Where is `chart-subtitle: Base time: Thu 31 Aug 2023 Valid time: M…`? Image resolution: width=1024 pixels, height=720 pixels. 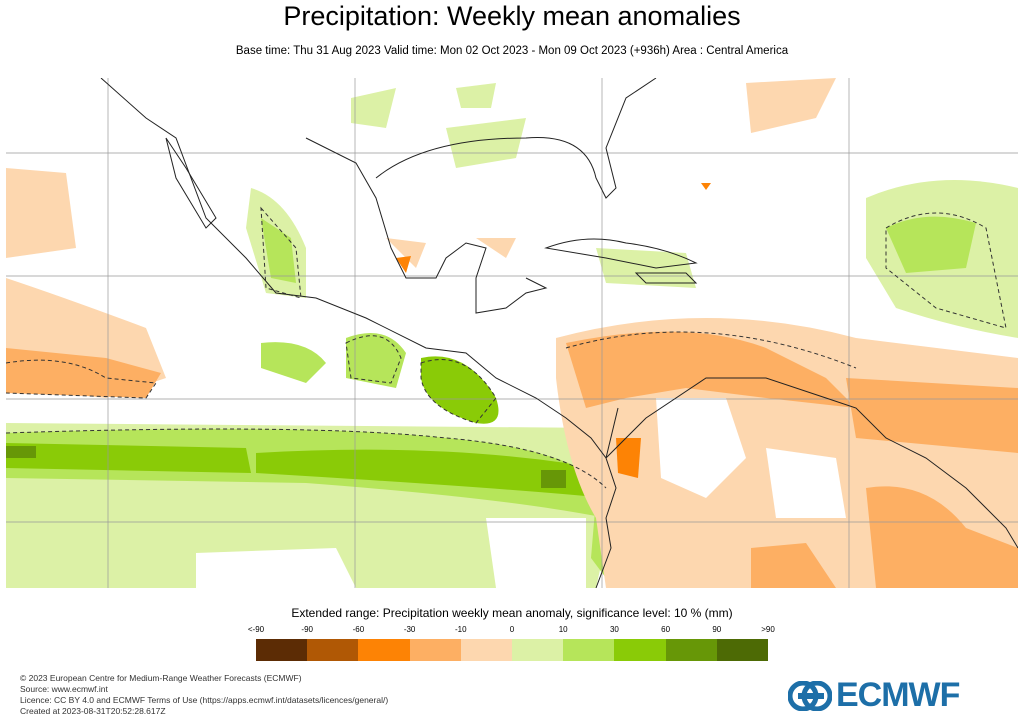
chart-subtitle: Base time: Thu 31 Aug 2023 Valid time: M… is located at coordinates (512, 51).